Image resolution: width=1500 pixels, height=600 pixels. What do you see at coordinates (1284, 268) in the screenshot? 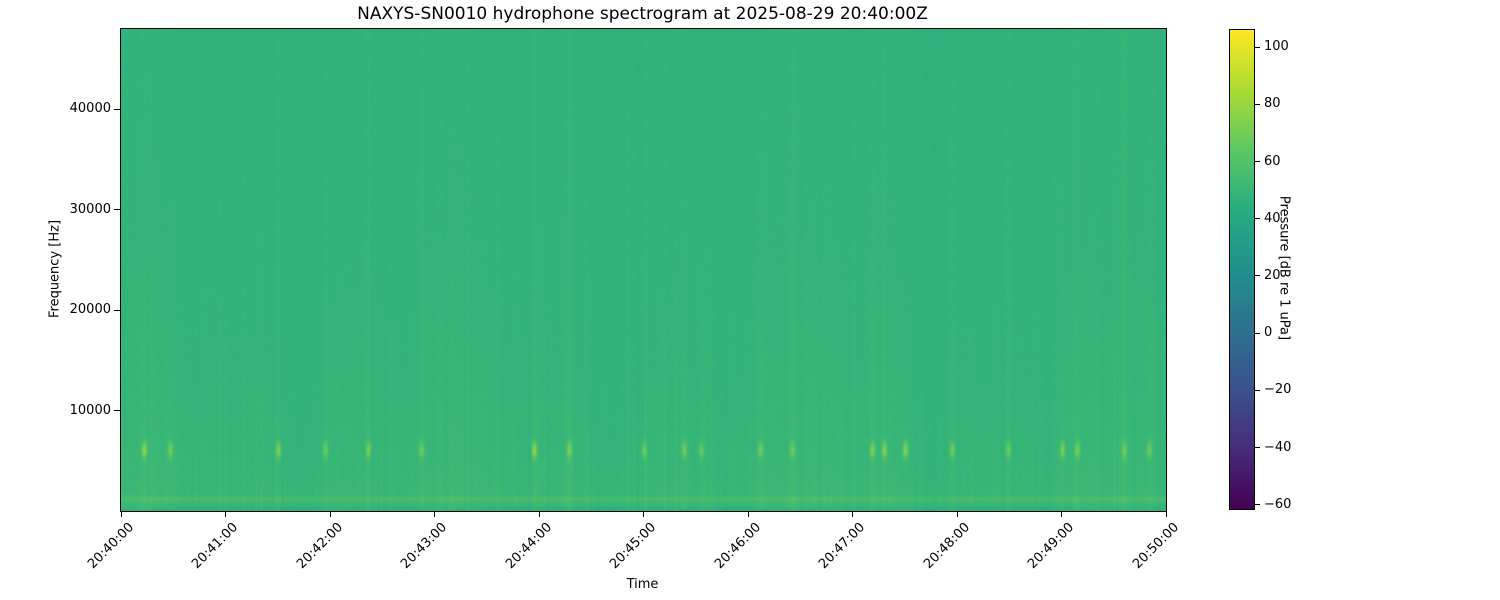
I see `colorbar-label: Pressure [dB re 1 uPa]` at bounding box center [1284, 268].